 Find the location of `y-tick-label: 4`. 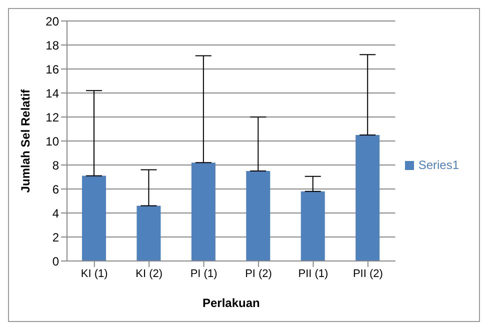

y-tick-label: 4 is located at coordinates (56, 213).